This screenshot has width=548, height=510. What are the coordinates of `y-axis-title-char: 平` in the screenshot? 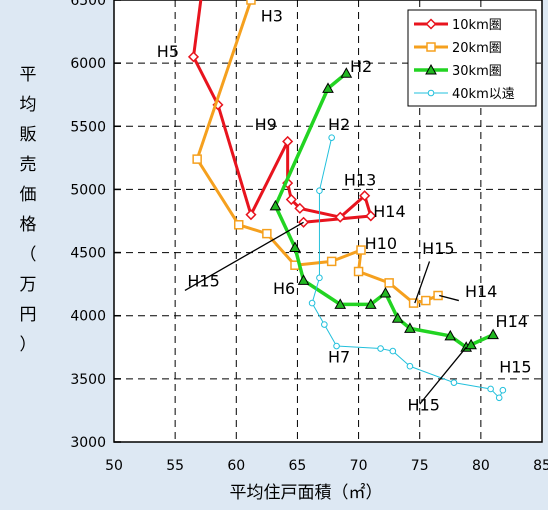 It's located at (28, 75).